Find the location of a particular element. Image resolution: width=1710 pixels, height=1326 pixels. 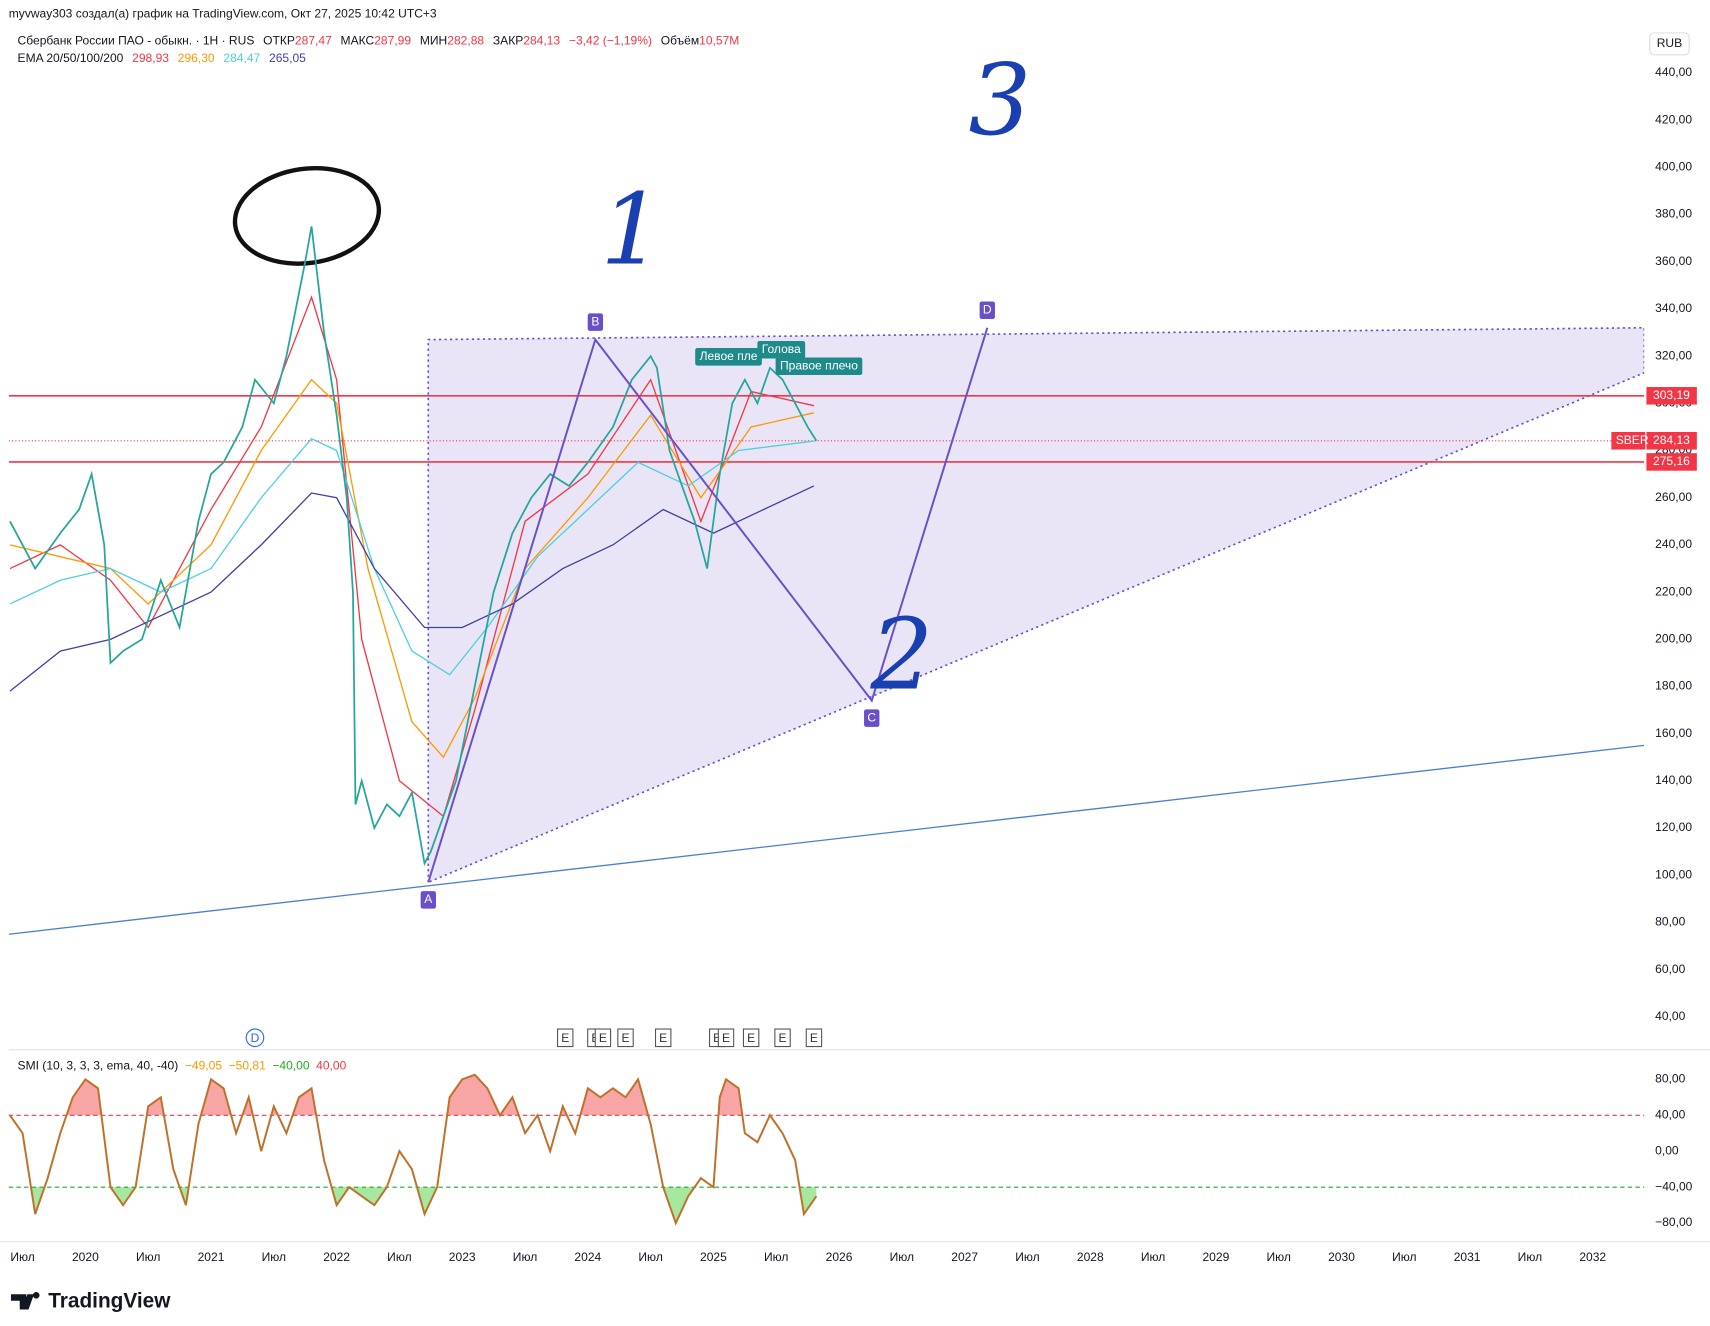

legend-entry: 284,47 is located at coordinates (241, 58).